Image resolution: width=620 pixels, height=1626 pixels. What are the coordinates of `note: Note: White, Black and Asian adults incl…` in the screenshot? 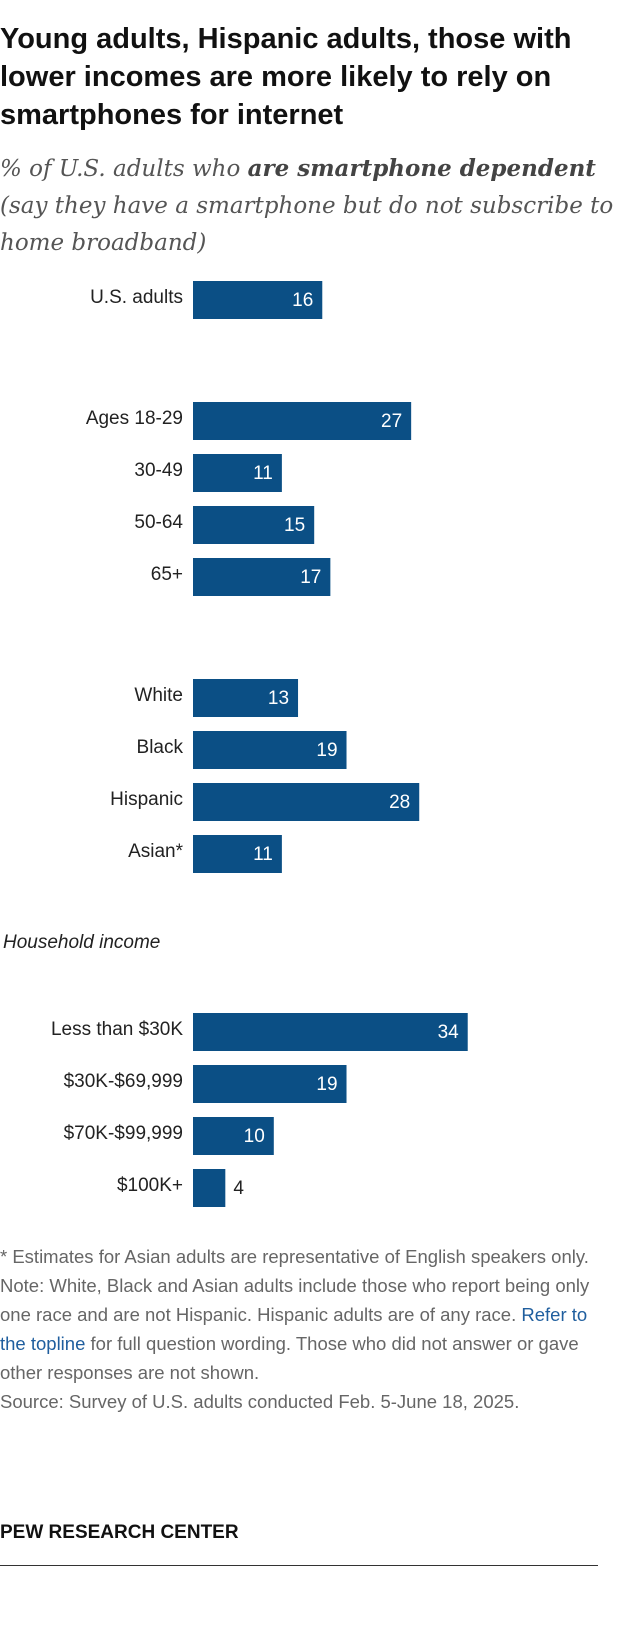 It's located at (306, 1329).